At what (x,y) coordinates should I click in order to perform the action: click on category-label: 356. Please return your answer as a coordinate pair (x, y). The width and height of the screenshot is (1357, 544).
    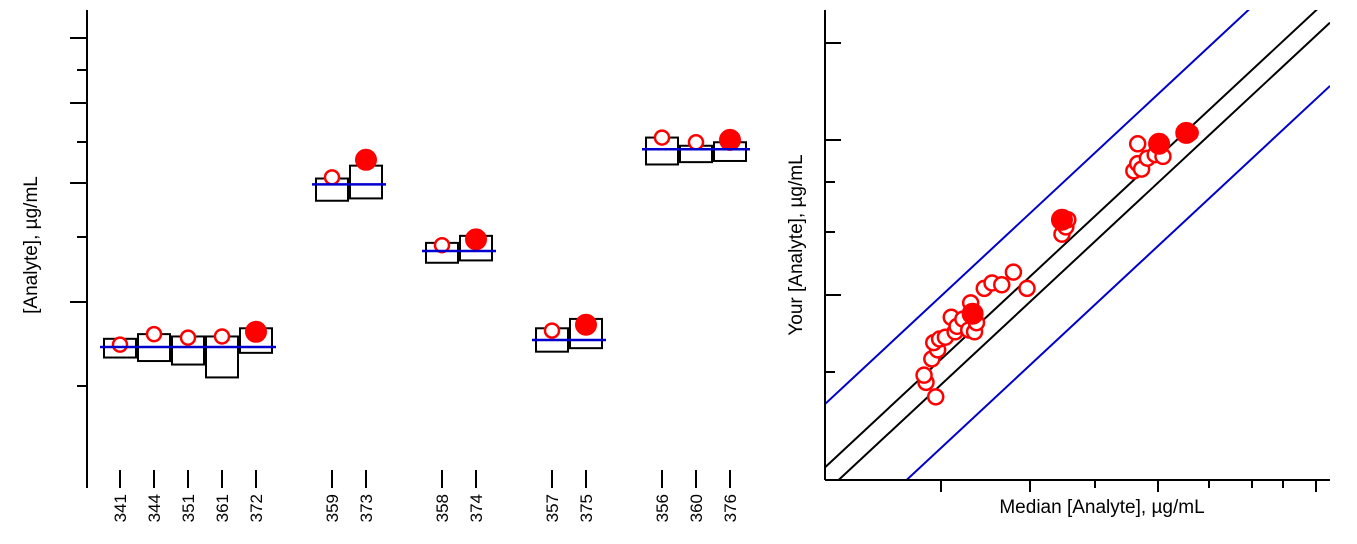
    Looking at the image, I should click on (662, 508).